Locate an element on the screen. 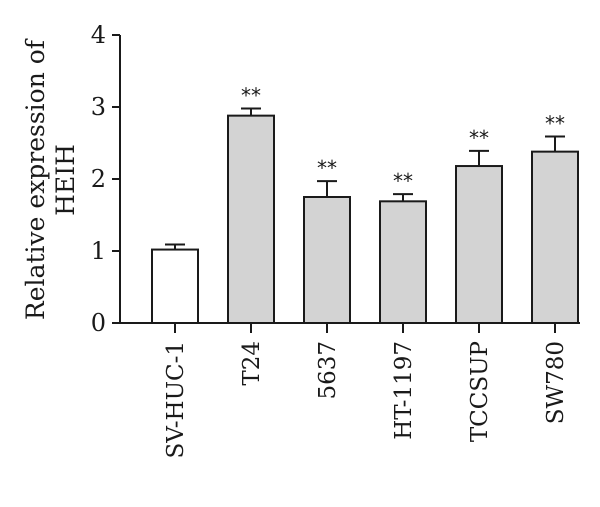 The height and width of the screenshot is (507, 600). y-ticks: 0 1 2 3 4 is located at coordinates (105, 179).